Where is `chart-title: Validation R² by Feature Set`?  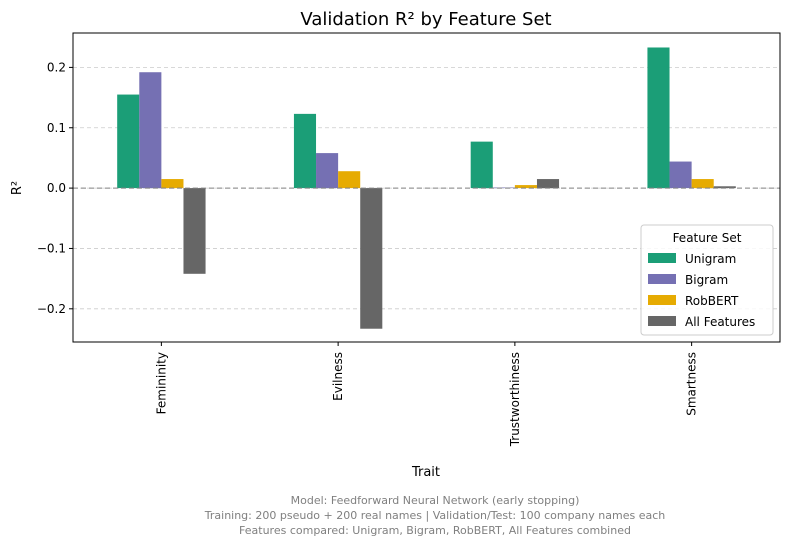 chart-title: Validation R² by Feature Set is located at coordinates (425, 19).